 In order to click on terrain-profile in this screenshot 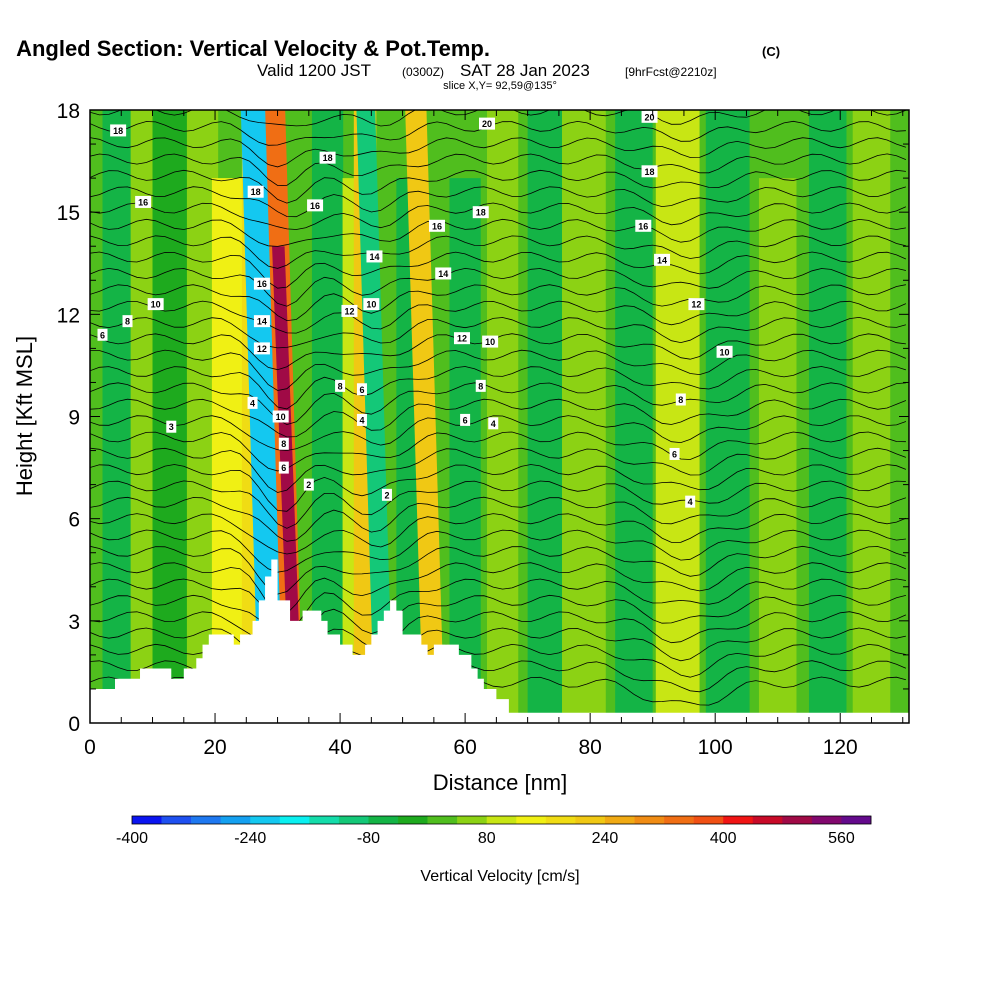, I will do `click(499, 641)`.